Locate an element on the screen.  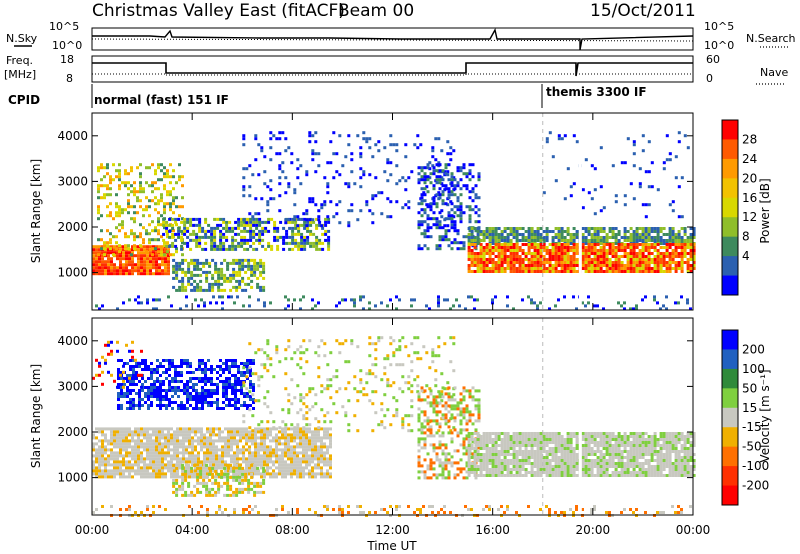
y-tick-label: 2000 is located at coordinates (72, 227).